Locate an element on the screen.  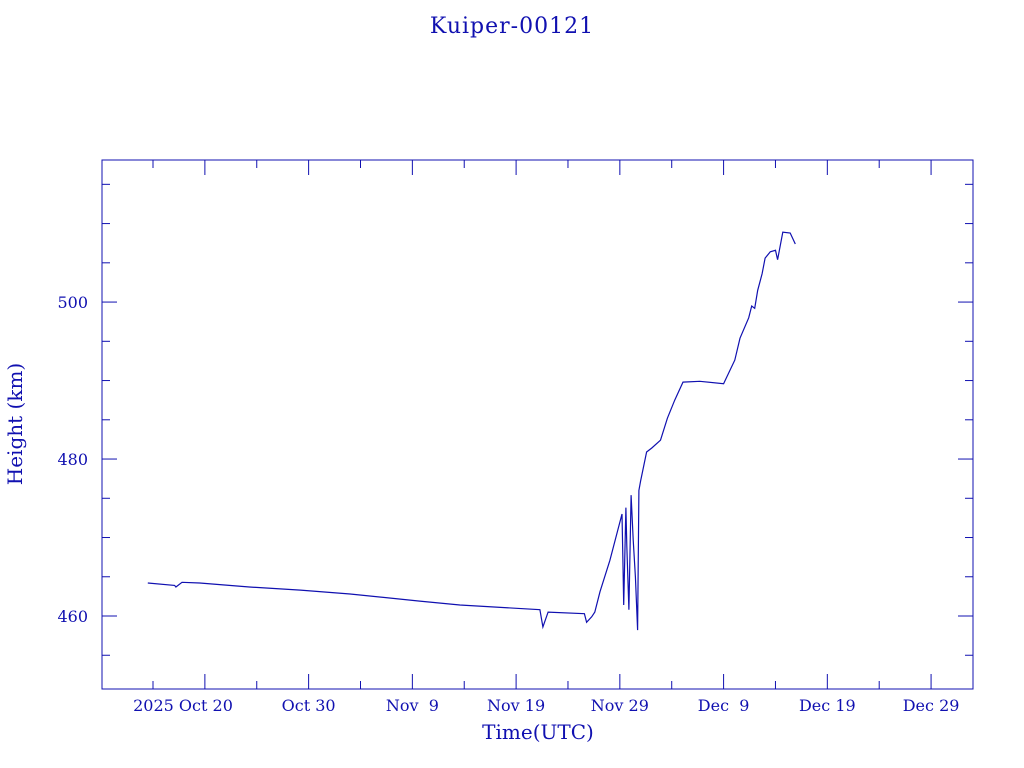
x-tick-label: Nov 9 is located at coordinates (412, 705).